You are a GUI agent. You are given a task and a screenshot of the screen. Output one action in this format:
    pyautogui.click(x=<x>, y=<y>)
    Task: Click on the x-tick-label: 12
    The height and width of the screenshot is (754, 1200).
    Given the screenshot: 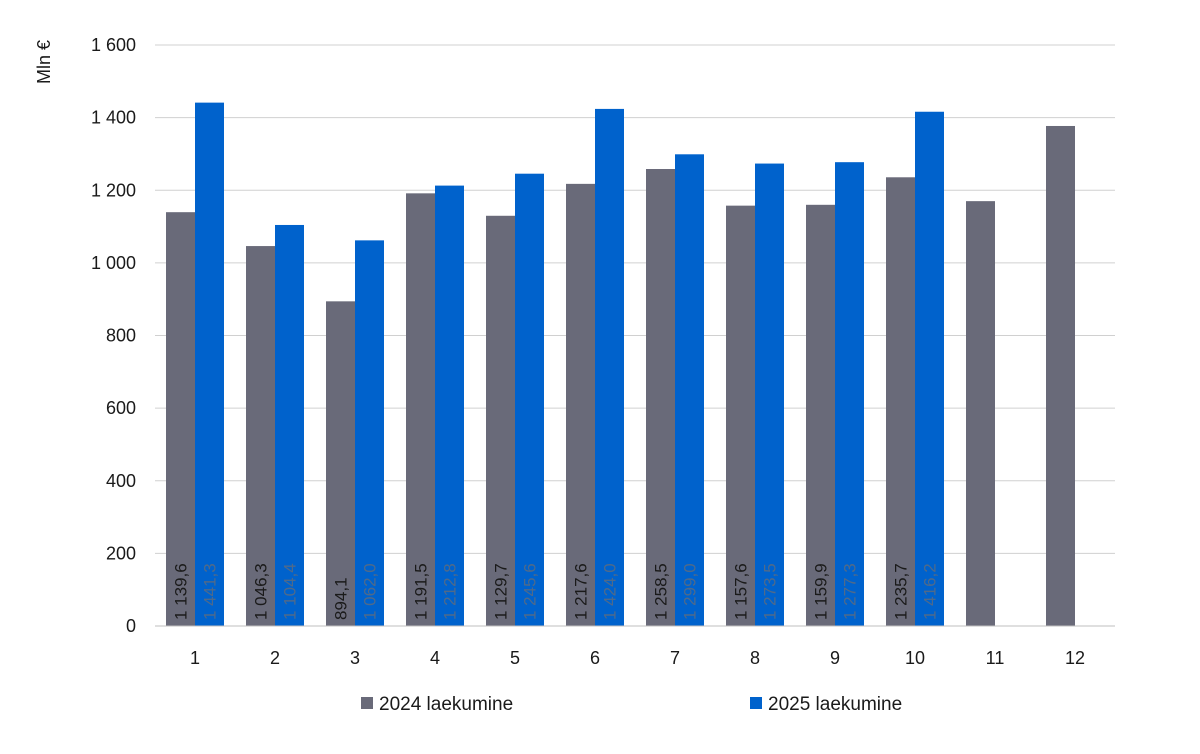 What is the action you would take?
    pyautogui.click(x=1075, y=658)
    